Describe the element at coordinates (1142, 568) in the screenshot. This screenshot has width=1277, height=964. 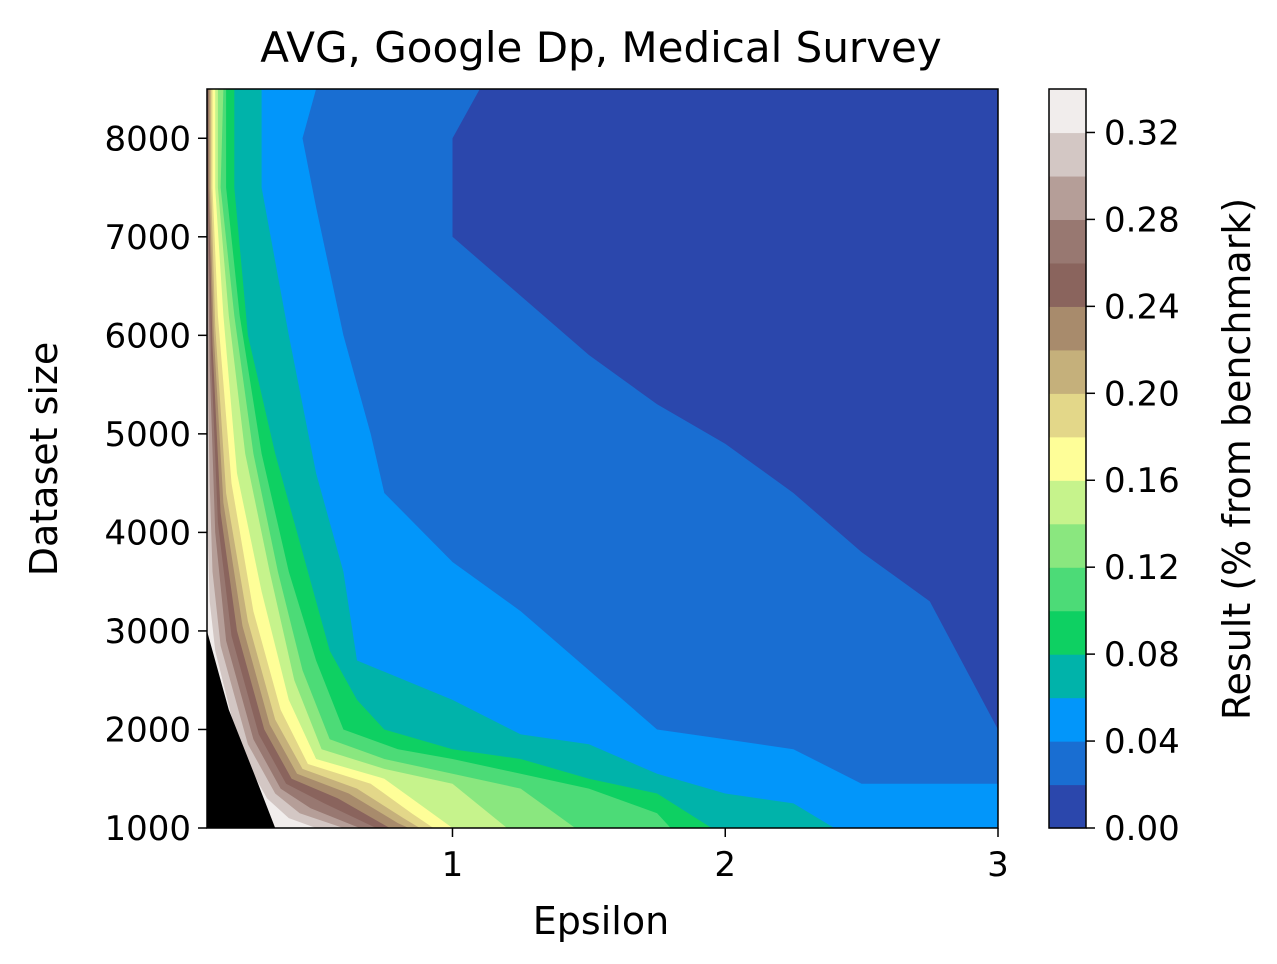
I see `colorbar-tick-label: 0.12` at that location.